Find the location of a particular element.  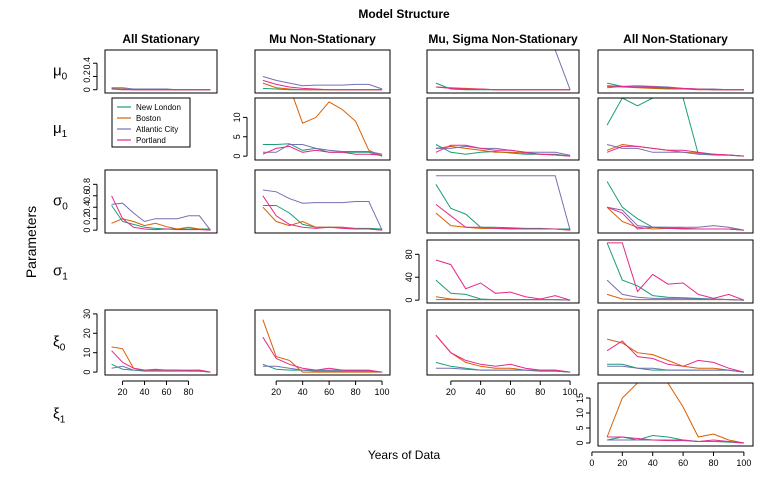

x-axis: 20 40 60 80 is located at coordinates (155, 388).